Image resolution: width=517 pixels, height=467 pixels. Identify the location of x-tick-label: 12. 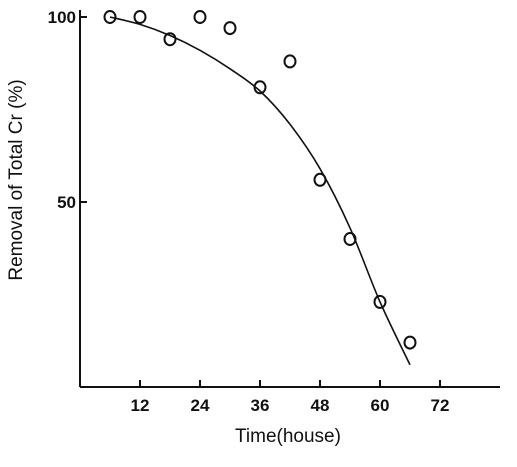
(140, 405).